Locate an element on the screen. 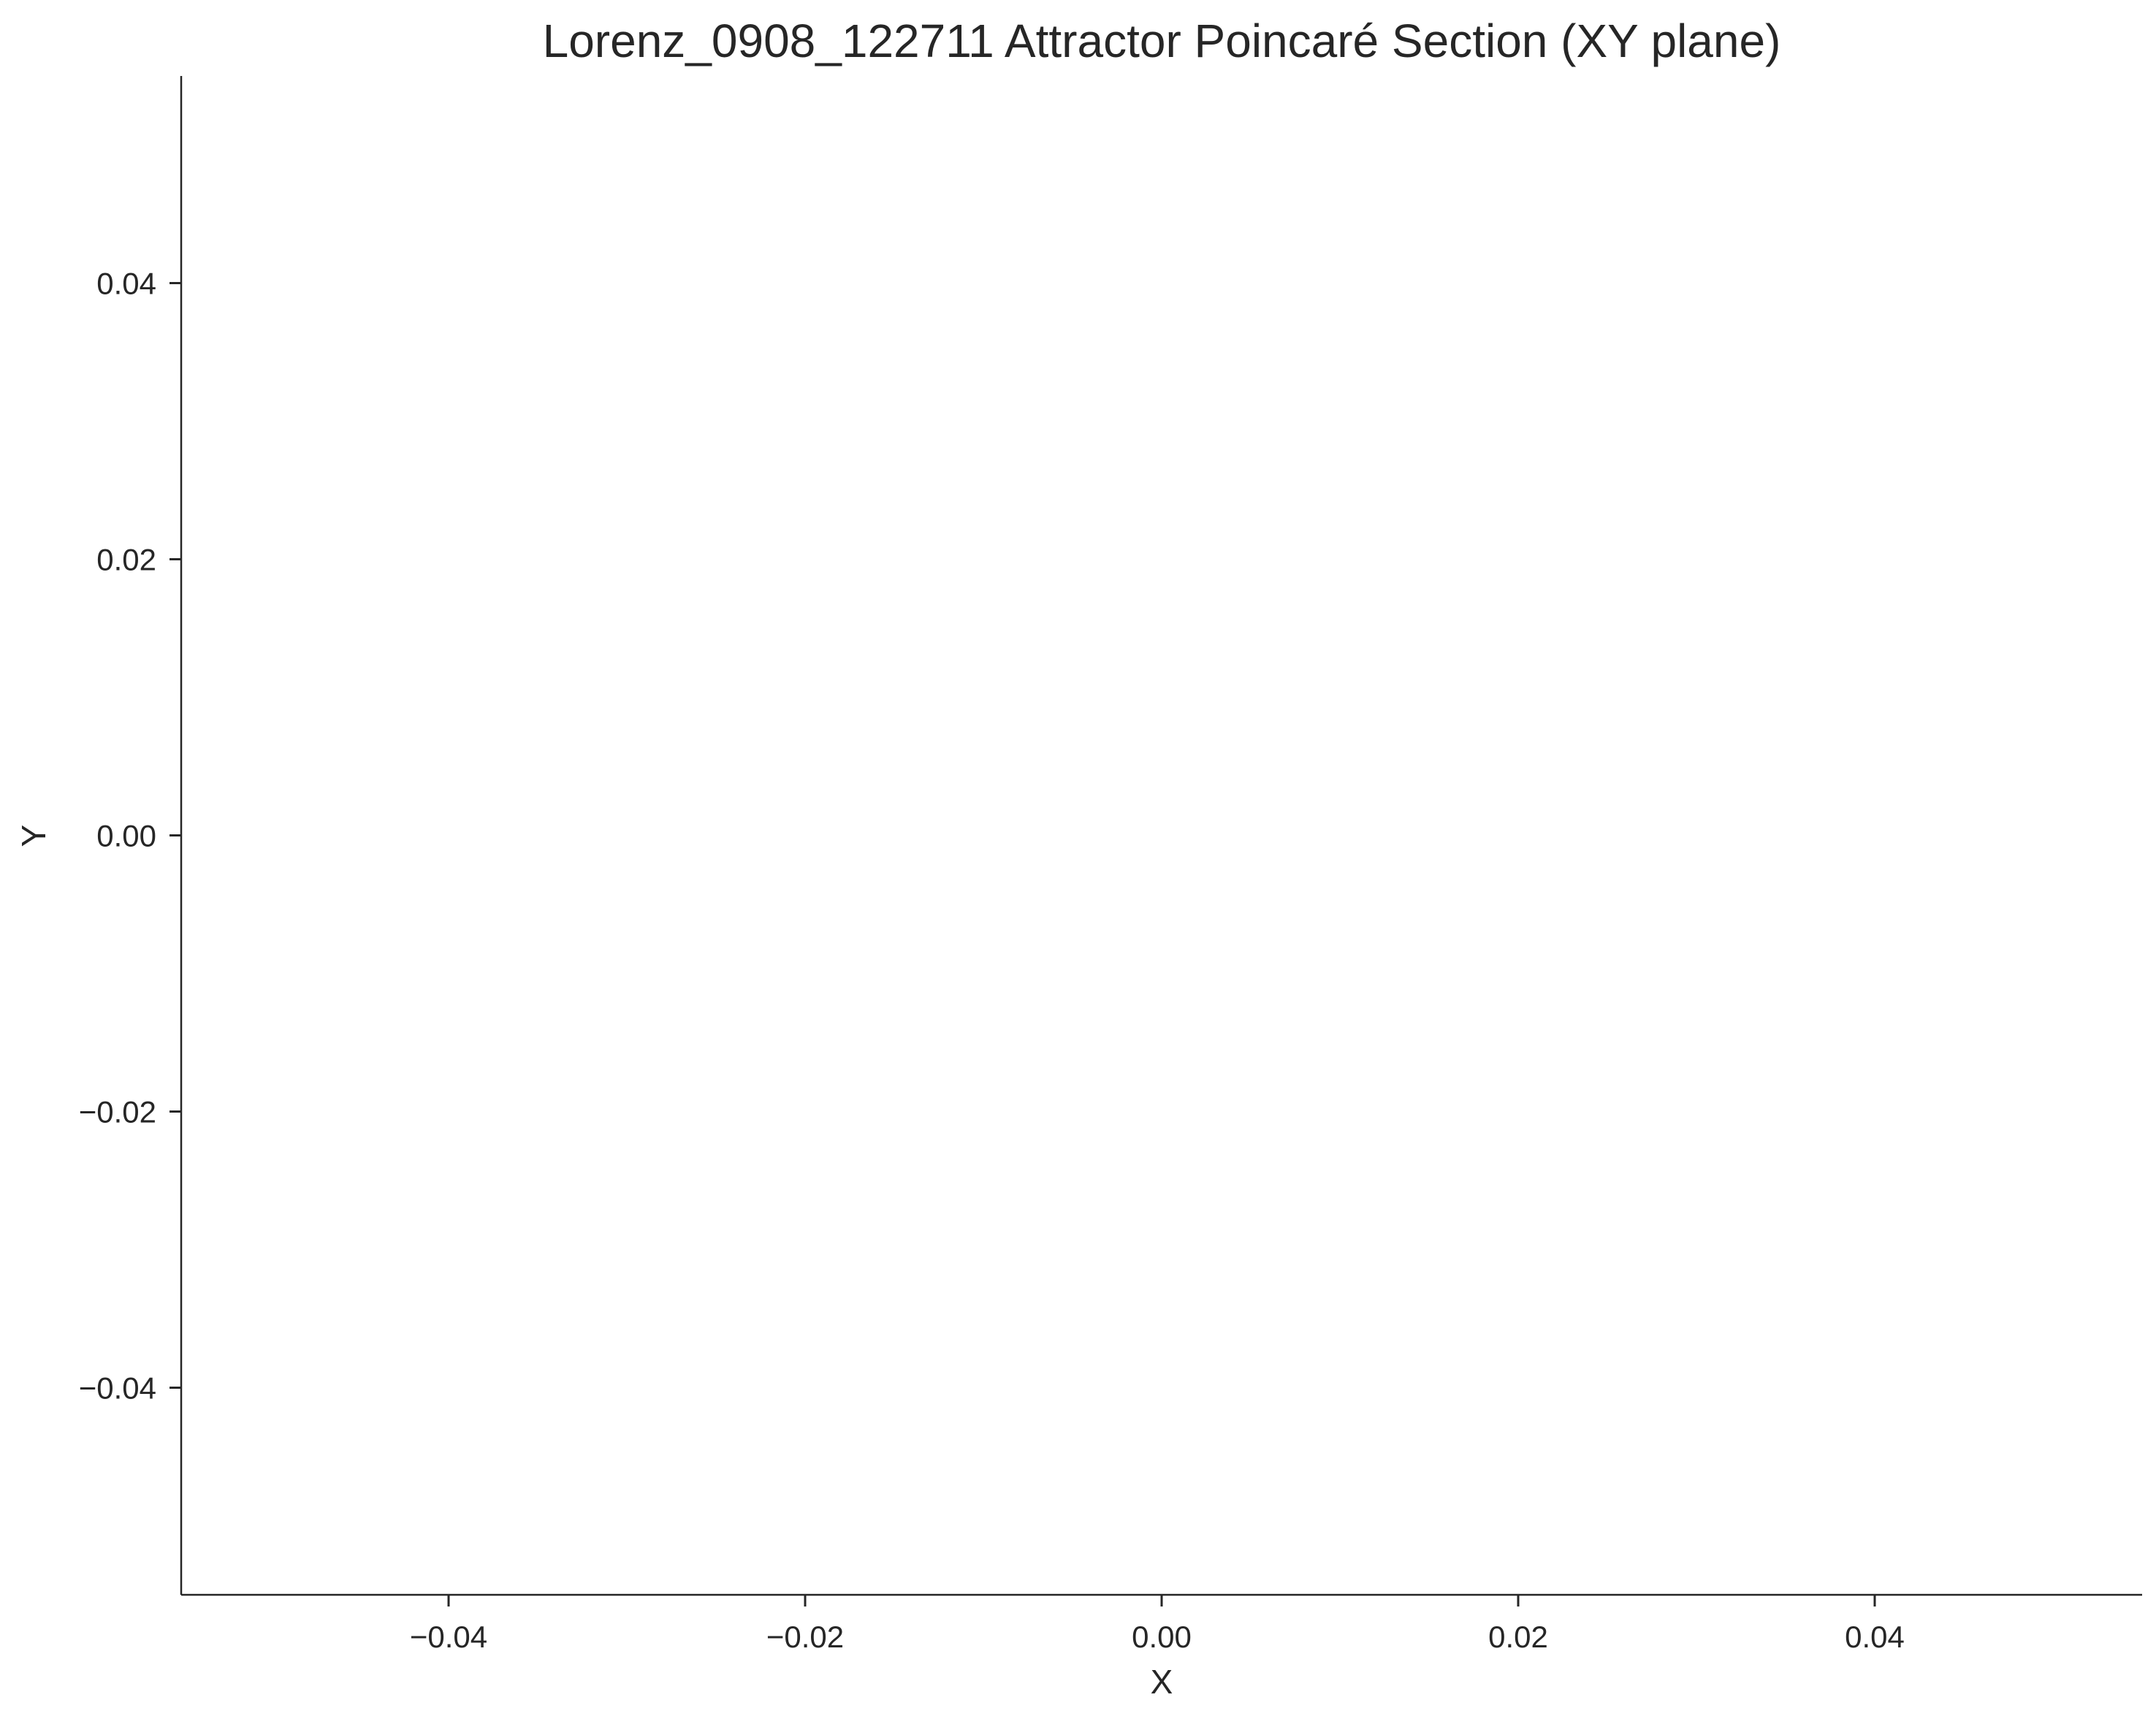  x-axis-ticks: −0.04 −0.02 0.00 0.02 0.04 is located at coordinates (1157, 1625).